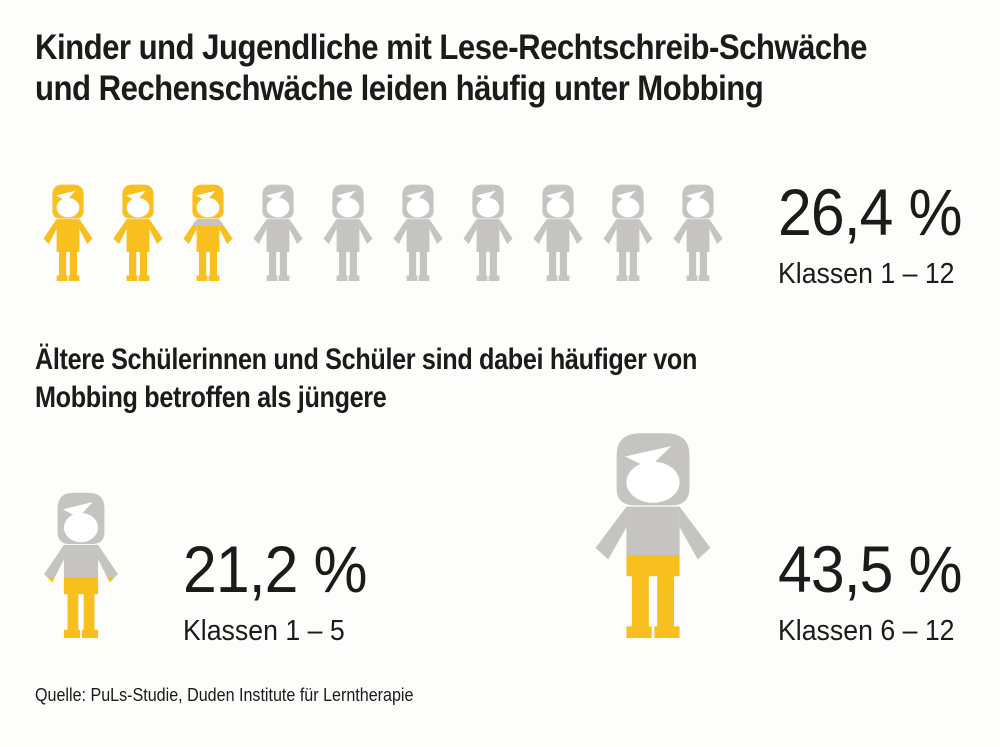 This screenshot has height=747, width=1000. Describe the element at coordinates (211, 397) in the screenshot. I see `subtitle-line-2: Mobbing betroffen als jüngere` at that location.